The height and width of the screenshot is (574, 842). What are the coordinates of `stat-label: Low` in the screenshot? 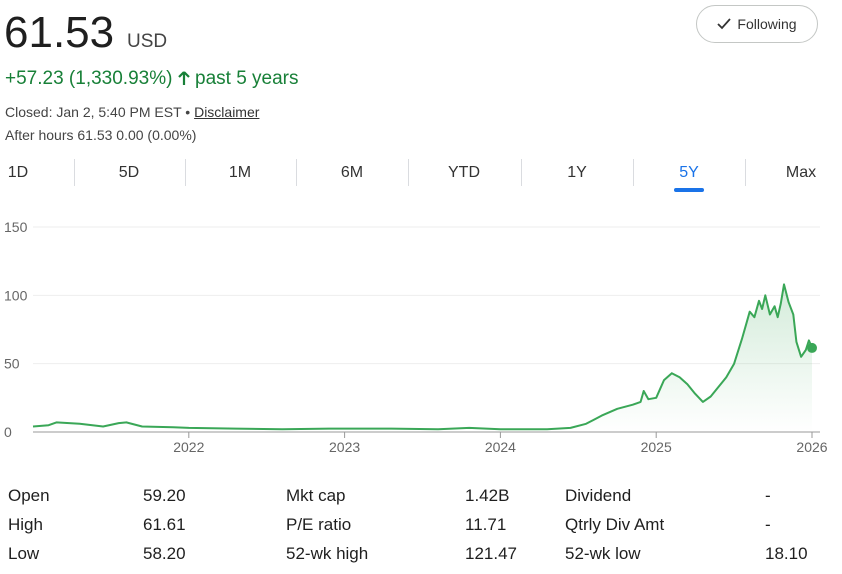 It's located at (24, 553).